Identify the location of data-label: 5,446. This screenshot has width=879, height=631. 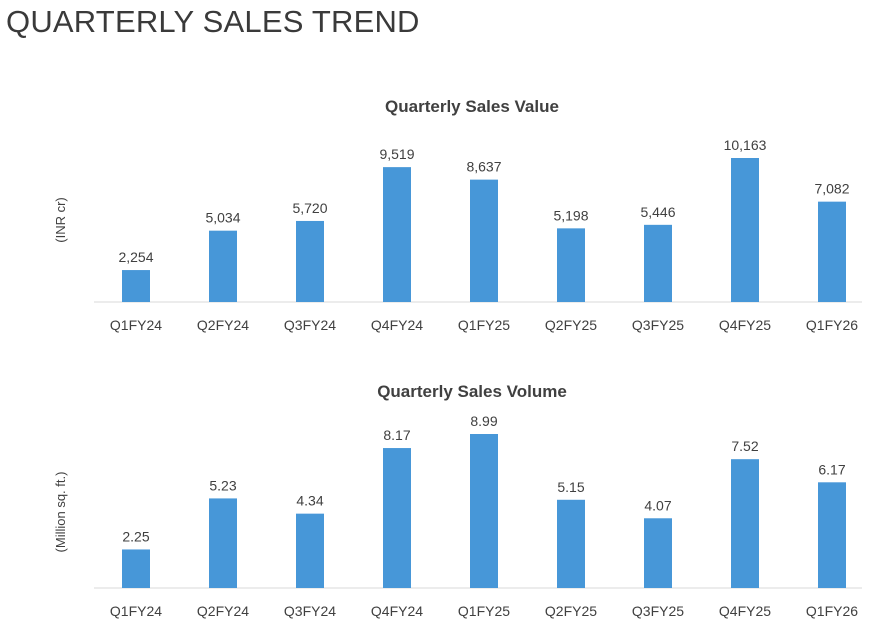
(657, 212).